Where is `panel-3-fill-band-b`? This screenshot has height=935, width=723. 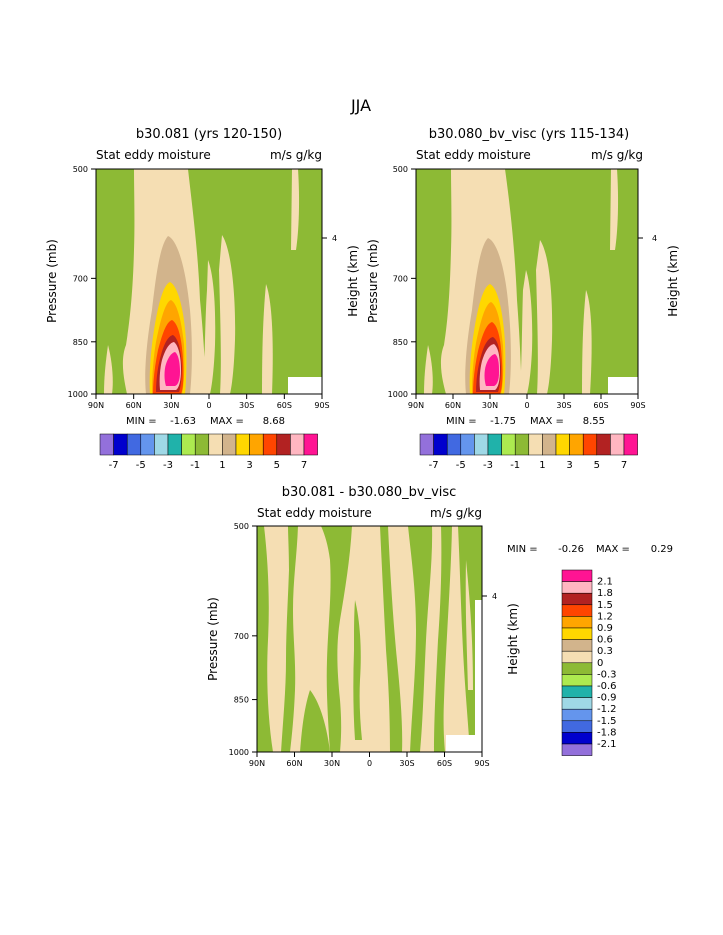 panel-3-fill-band-b is located at coordinates (289, 639).